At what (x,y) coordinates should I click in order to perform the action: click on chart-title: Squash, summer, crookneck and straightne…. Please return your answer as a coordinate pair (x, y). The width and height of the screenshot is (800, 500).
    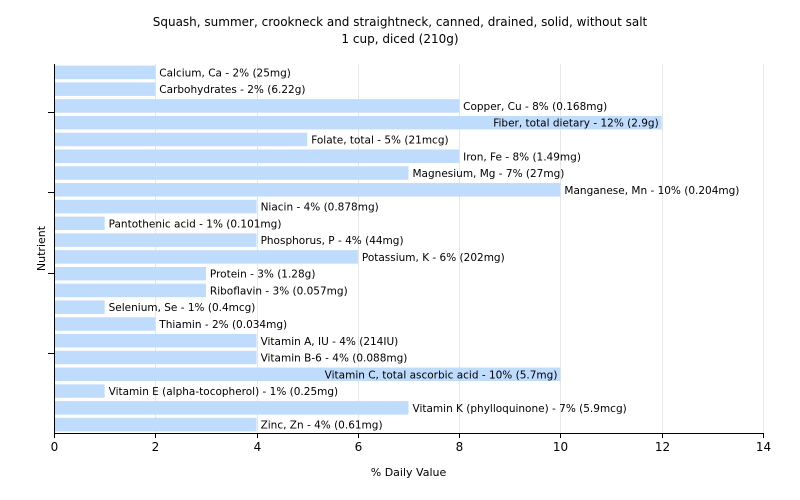
    Looking at the image, I should click on (400, 22).